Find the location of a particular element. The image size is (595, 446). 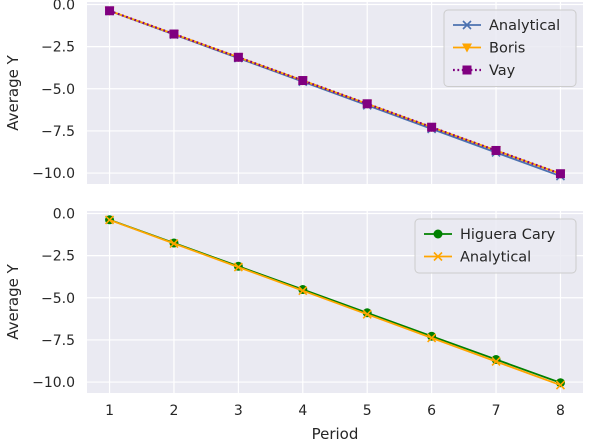

legend-label: Higuera Cary is located at coordinates (508, 235).